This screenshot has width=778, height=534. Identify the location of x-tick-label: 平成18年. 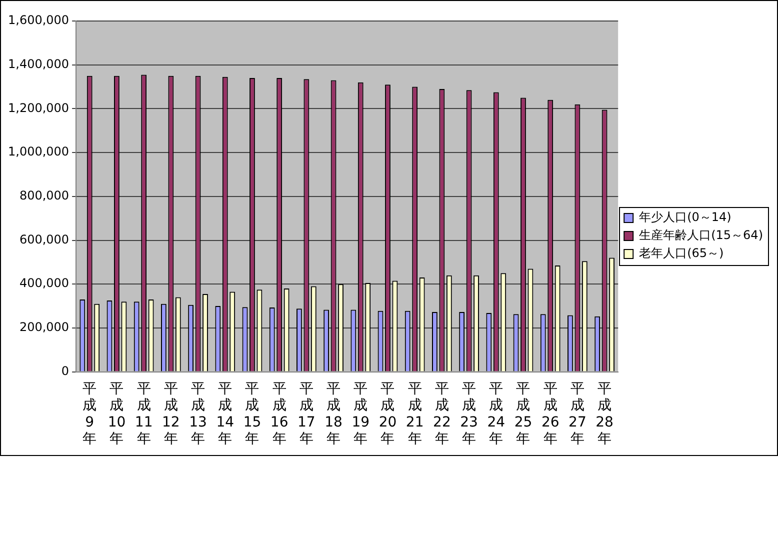
(333, 414).